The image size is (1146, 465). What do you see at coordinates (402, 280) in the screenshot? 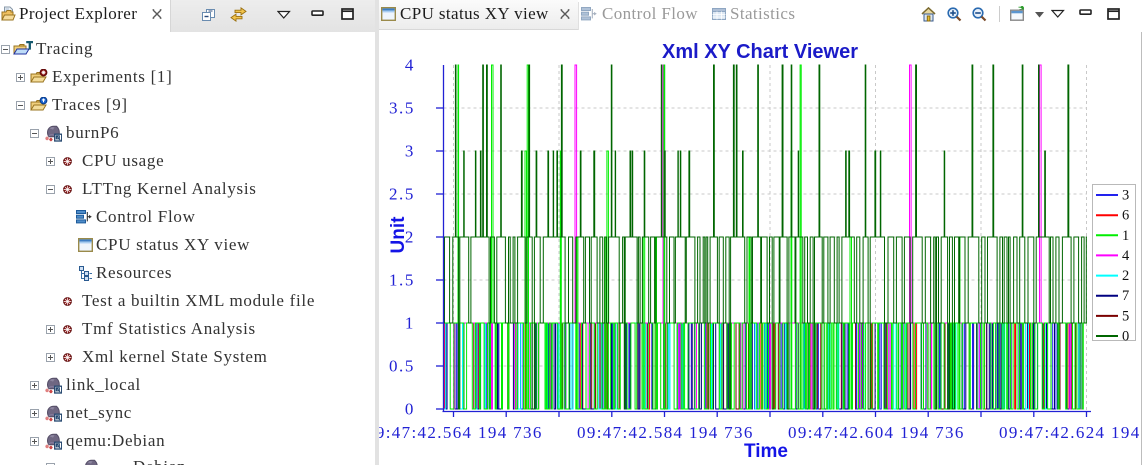
I see `svg-text: 1.5` at bounding box center [402, 280].